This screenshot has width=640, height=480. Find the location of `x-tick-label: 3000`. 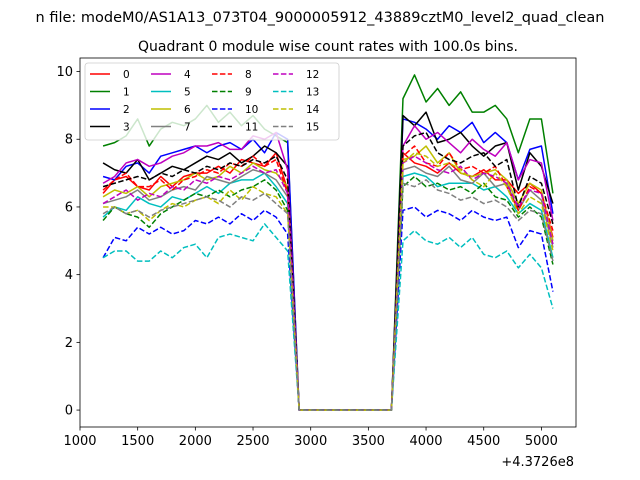

x-tick-label: 3000 is located at coordinates (310, 441).